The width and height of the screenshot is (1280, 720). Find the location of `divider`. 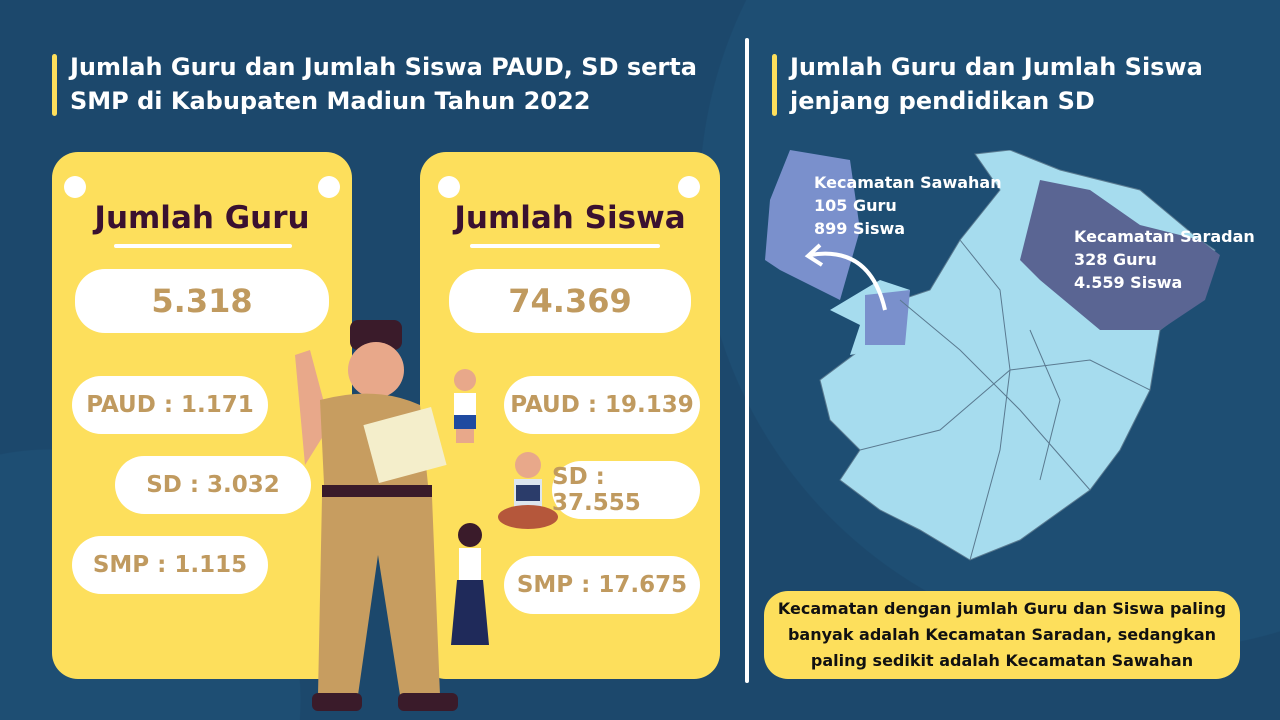

divider is located at coordinates (747, 360).